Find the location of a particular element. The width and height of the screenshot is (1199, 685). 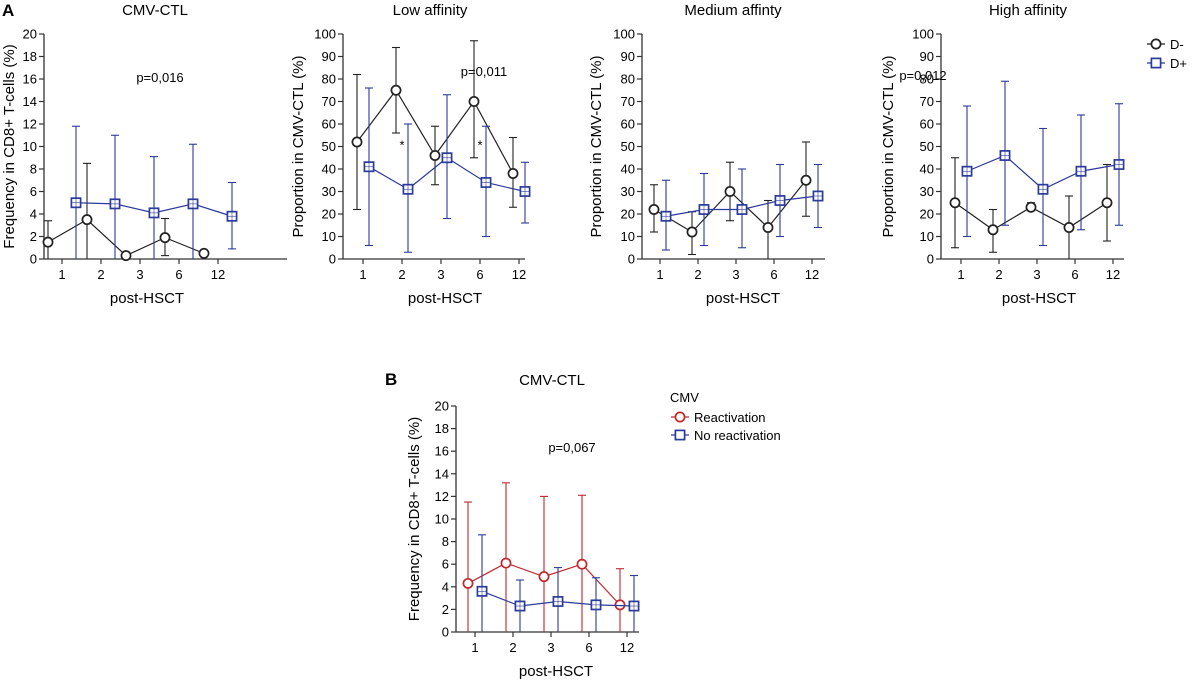

legend-a-entry: D+ is located at coordinates (1178, 63).